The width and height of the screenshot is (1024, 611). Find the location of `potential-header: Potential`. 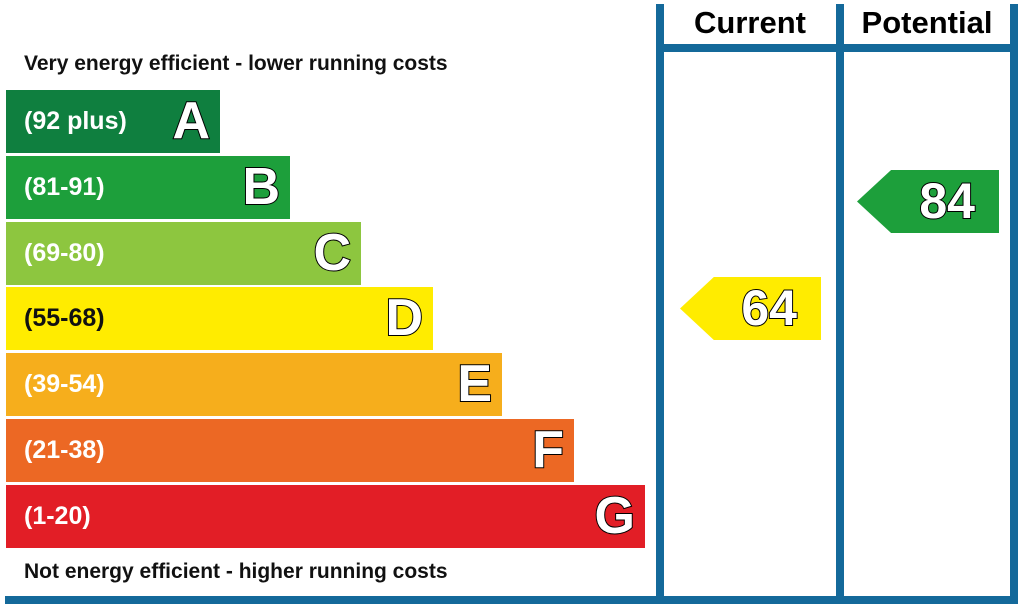

potential-header: Potential is located at coordinates (927, 22).